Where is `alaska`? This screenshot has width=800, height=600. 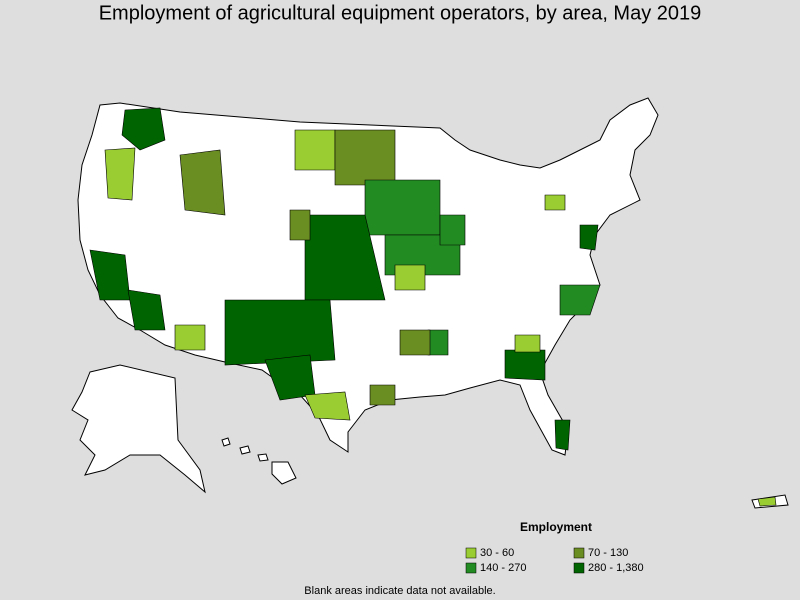 alaska is located at coordinates (138, 429).